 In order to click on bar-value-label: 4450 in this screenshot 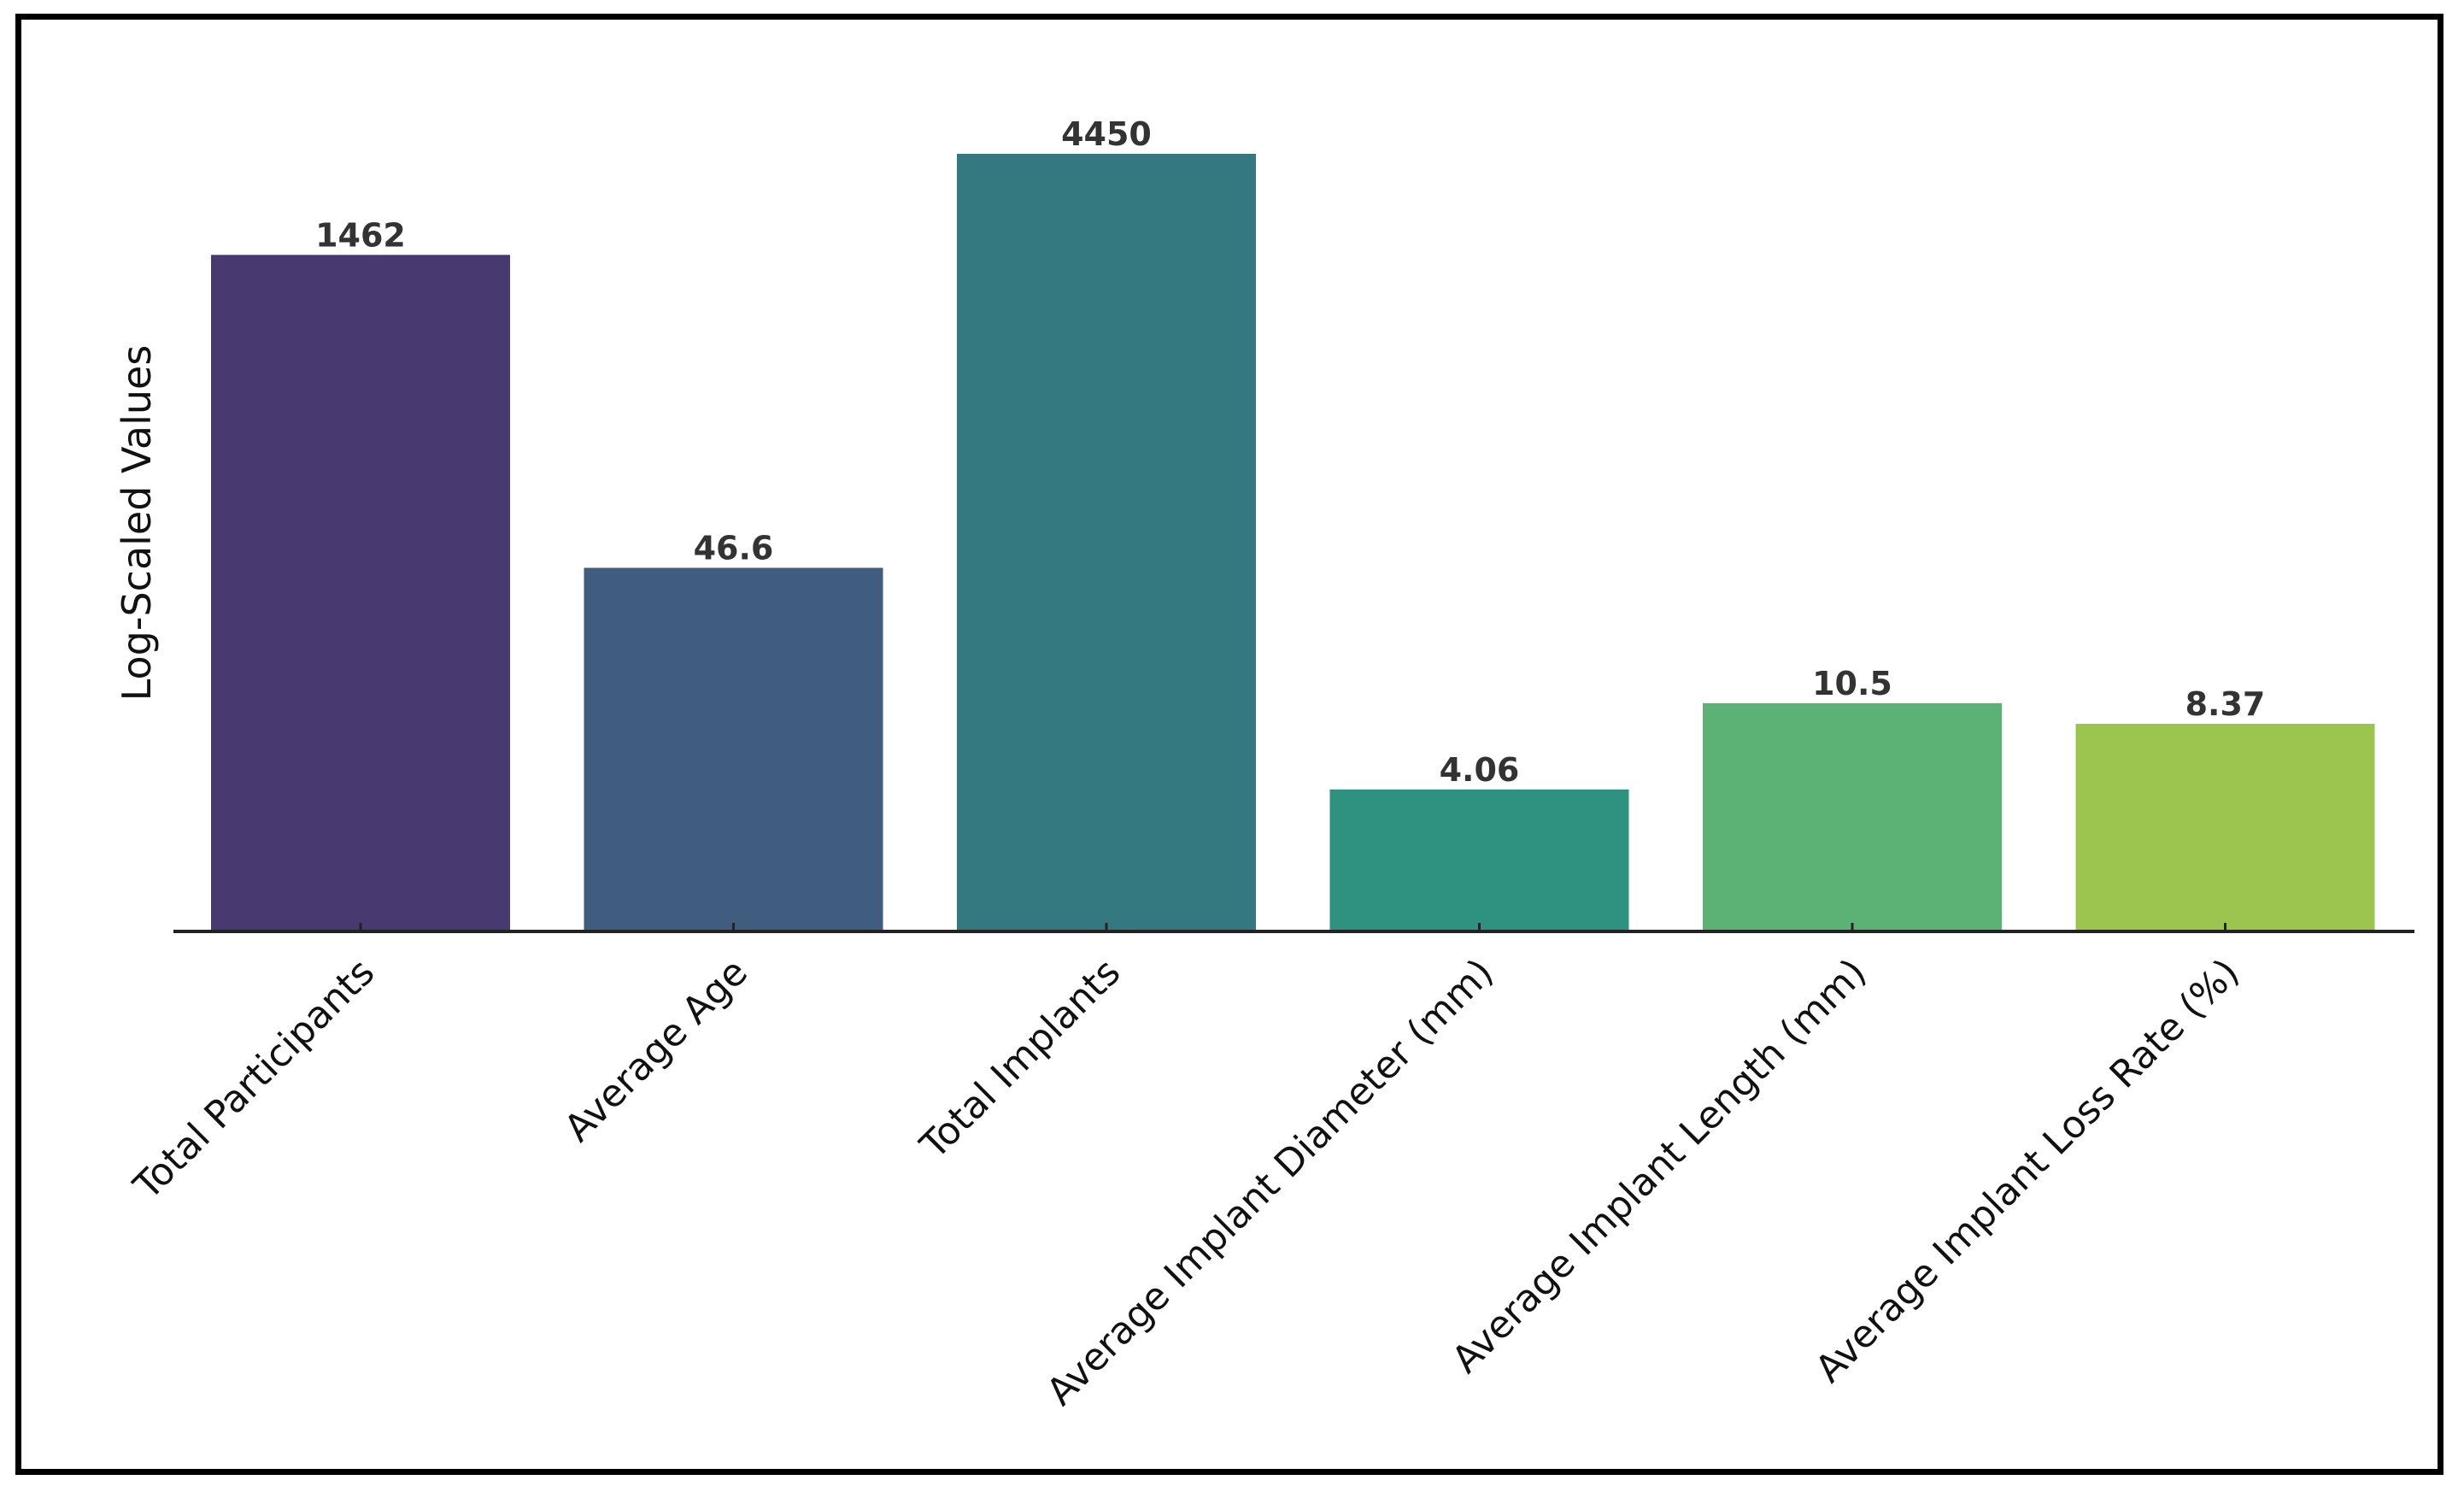, I will do `click(1106, 134)`.